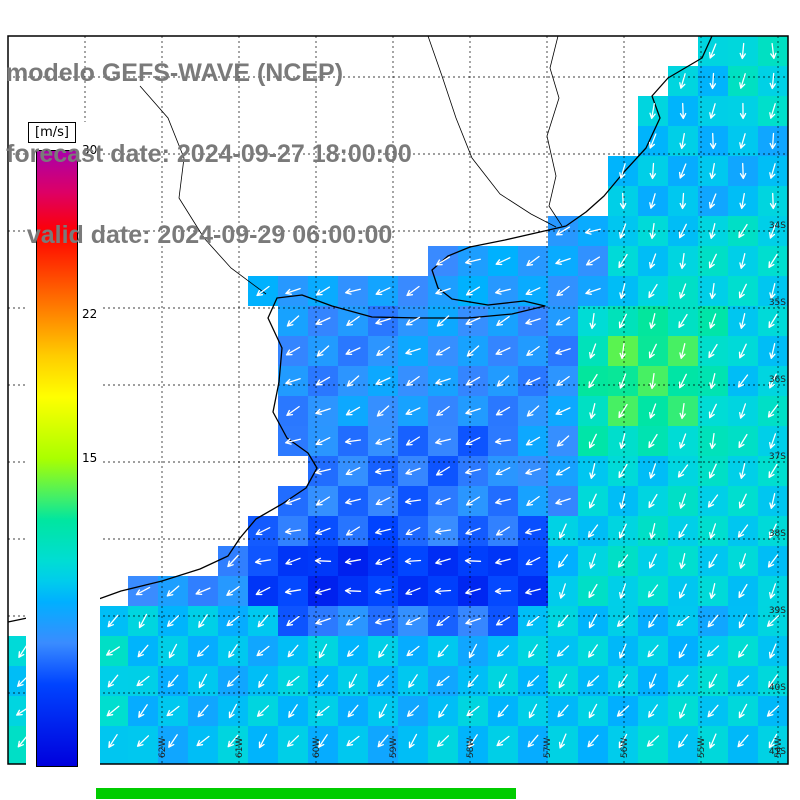 The height and width of the screenshot is (800, 800). Describe the element at coordinates (57, 458) in the screenshot. I see `colorbar-gradient` at that location.